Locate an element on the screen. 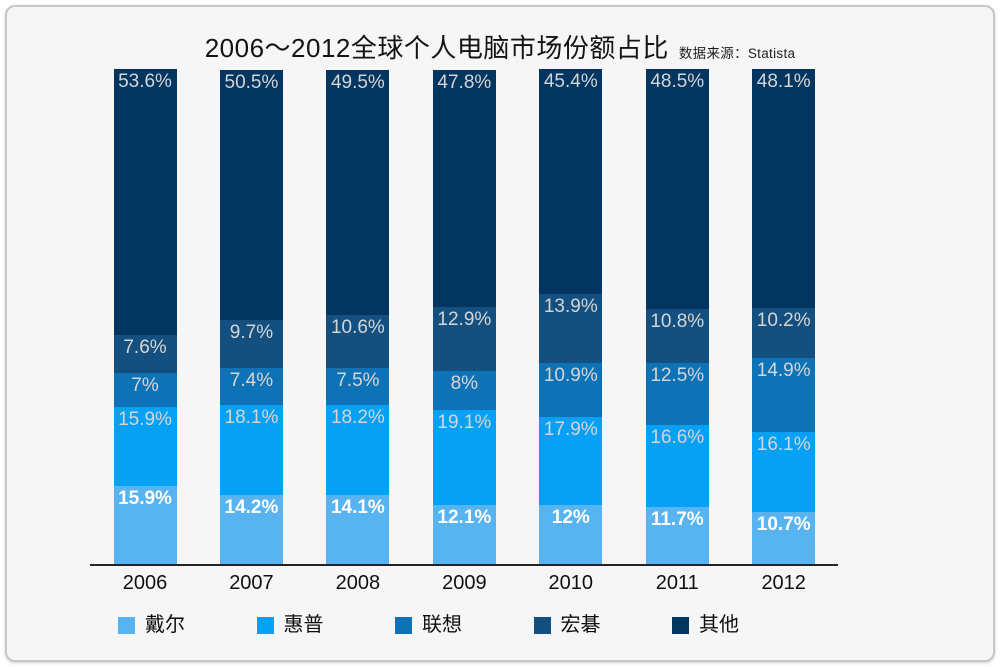 The height and width of the screenshot is (667, 1000). bar-segment-联想: 7% is located at coordinates (145, 390).